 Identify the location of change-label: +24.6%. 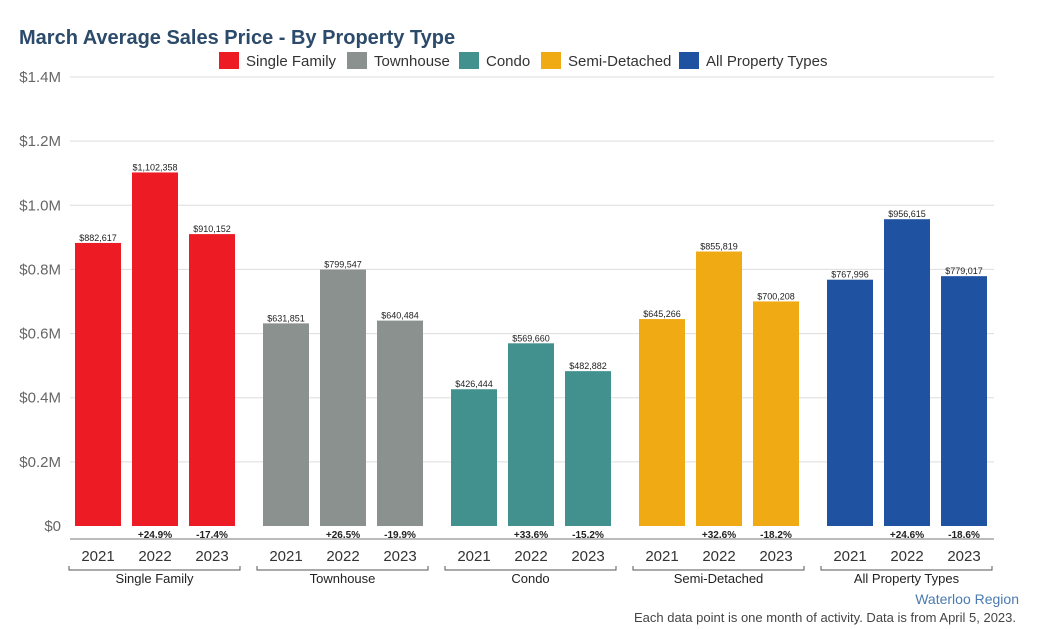
(907, 535).